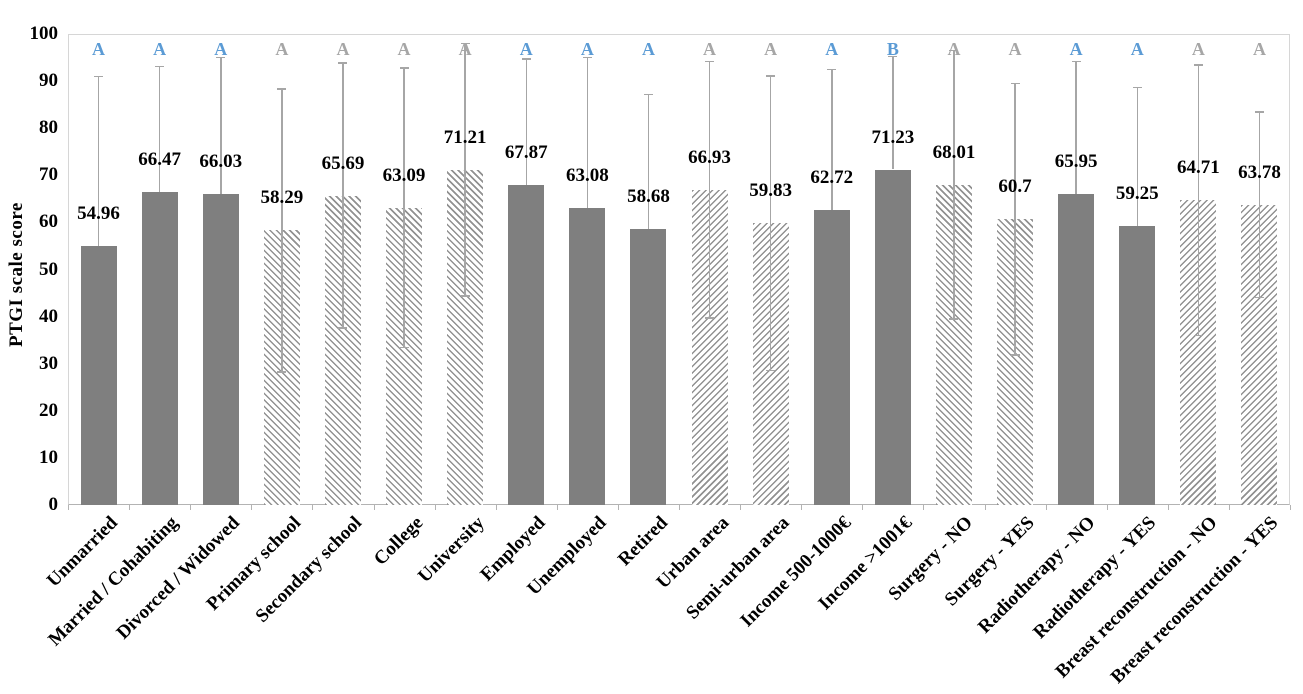  I want to click on bar-value-label: 66.47, so click(160, 159).